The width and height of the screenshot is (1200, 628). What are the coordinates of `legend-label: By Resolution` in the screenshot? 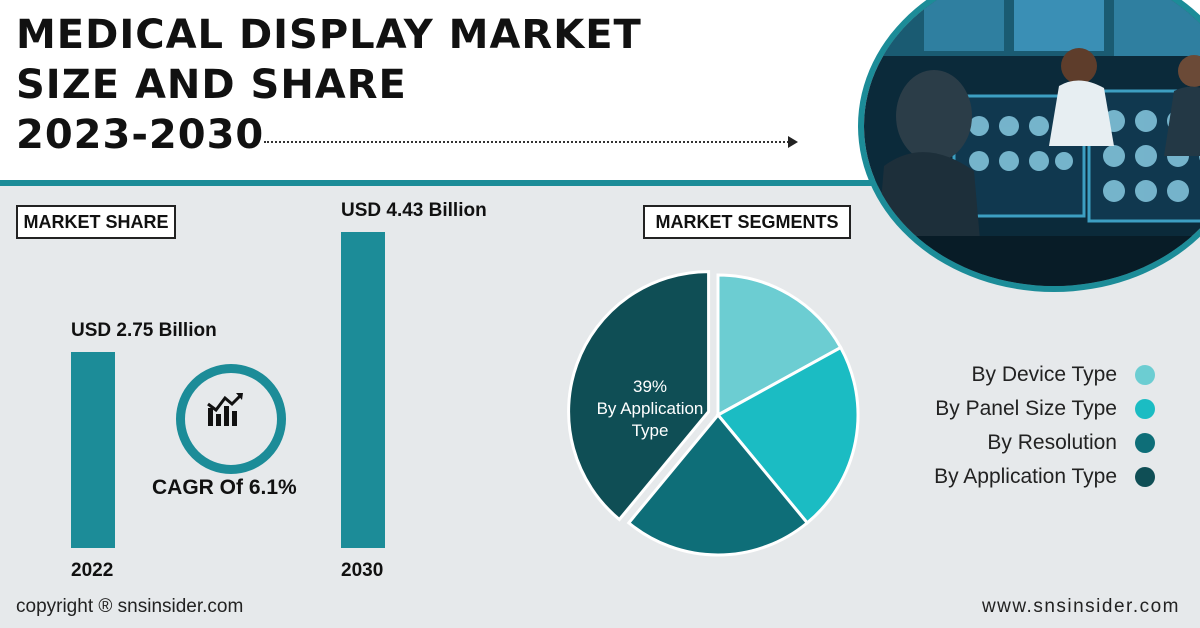 It's located at (1052, 442).